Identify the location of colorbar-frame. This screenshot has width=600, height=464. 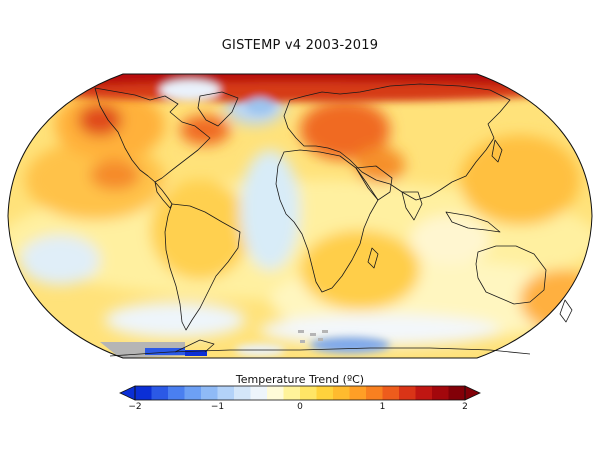
(300, 393).